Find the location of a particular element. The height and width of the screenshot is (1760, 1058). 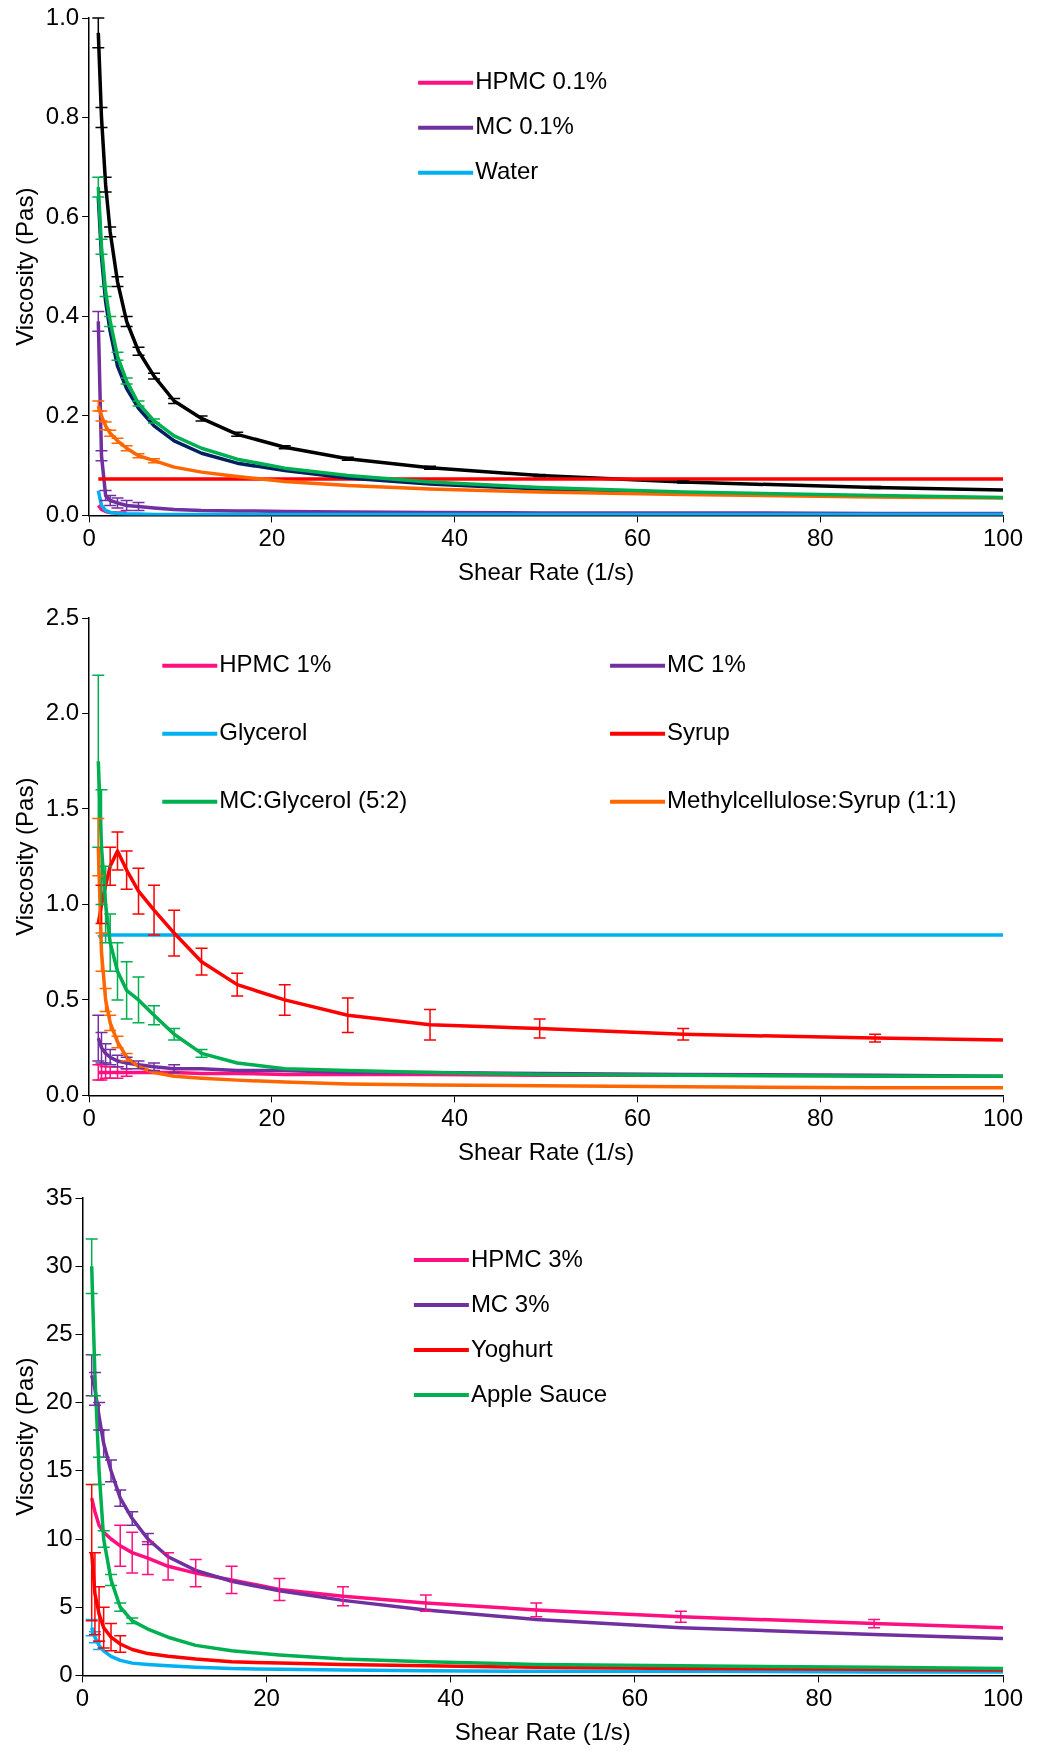

legend-label: Water is located at coordinates (507, 171).